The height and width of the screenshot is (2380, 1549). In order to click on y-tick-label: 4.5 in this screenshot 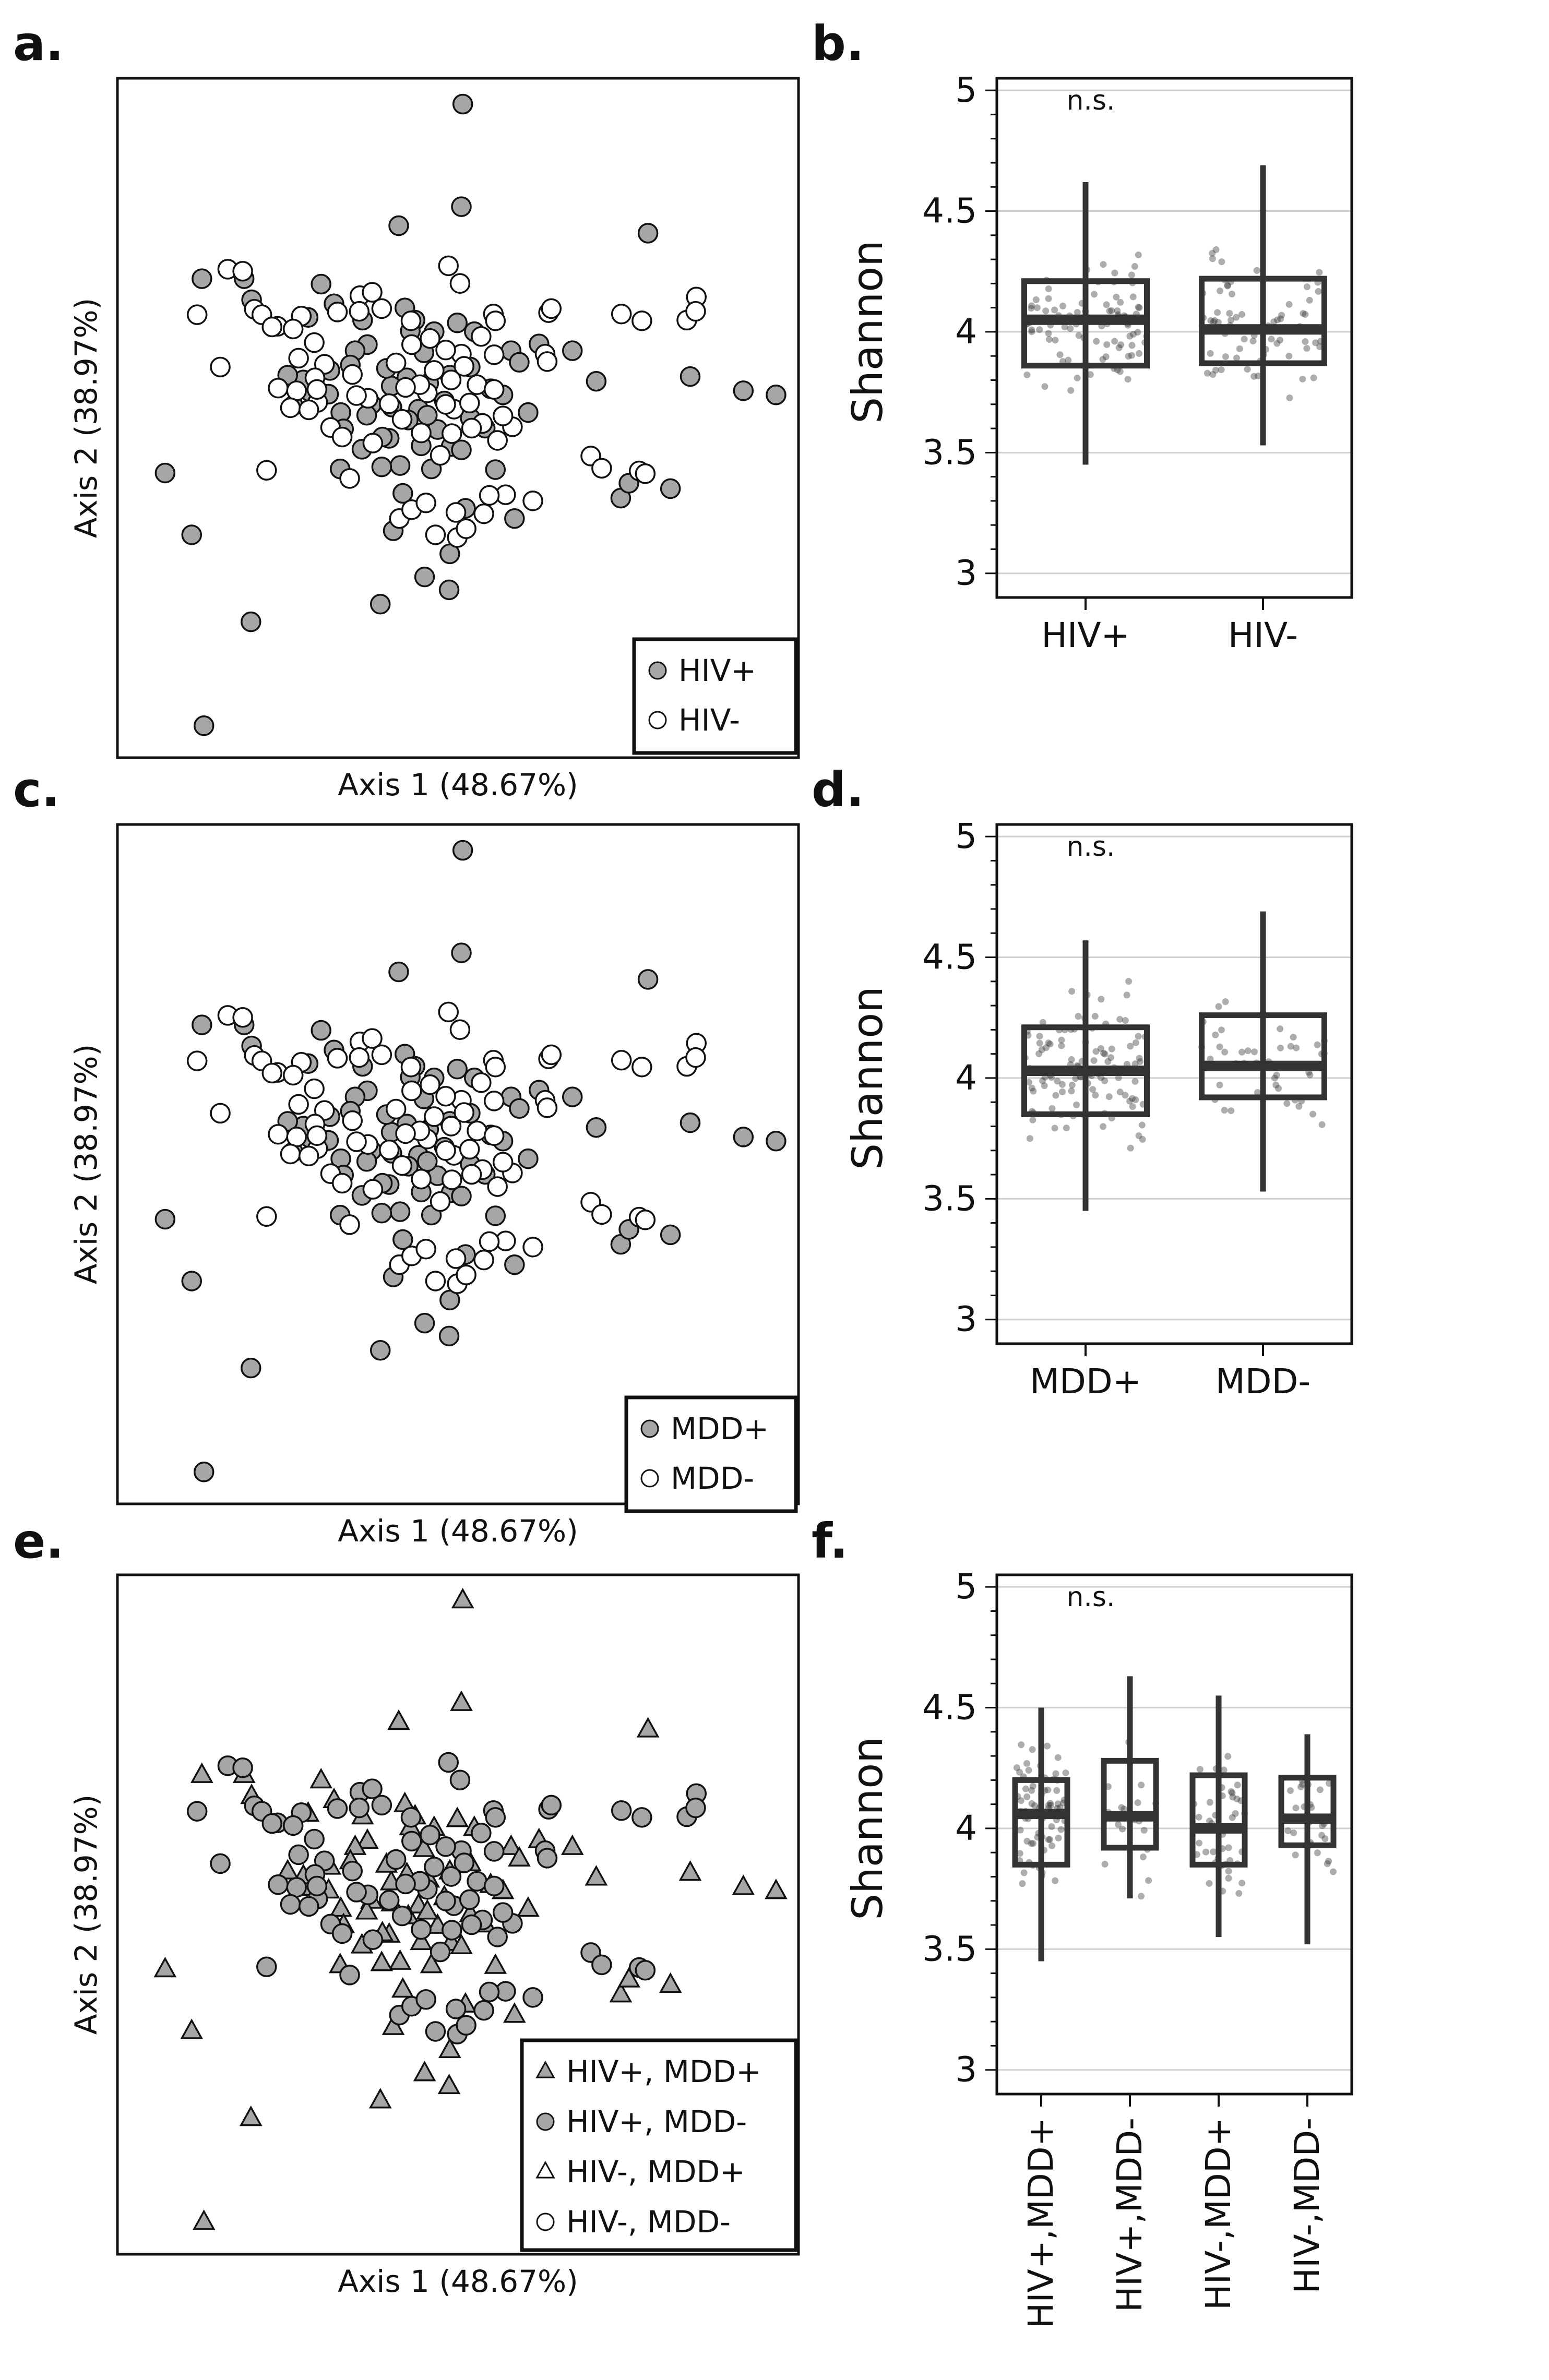, I will do `click(949, 1708)`.